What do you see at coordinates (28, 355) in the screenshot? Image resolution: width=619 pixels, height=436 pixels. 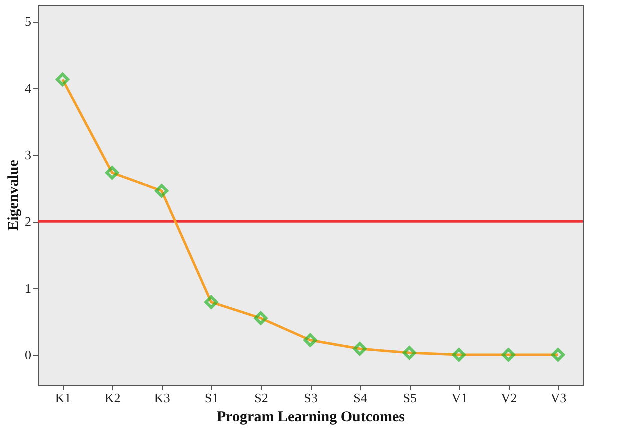 I see `y-tick-label: 0` at bounding box center [28, 355].